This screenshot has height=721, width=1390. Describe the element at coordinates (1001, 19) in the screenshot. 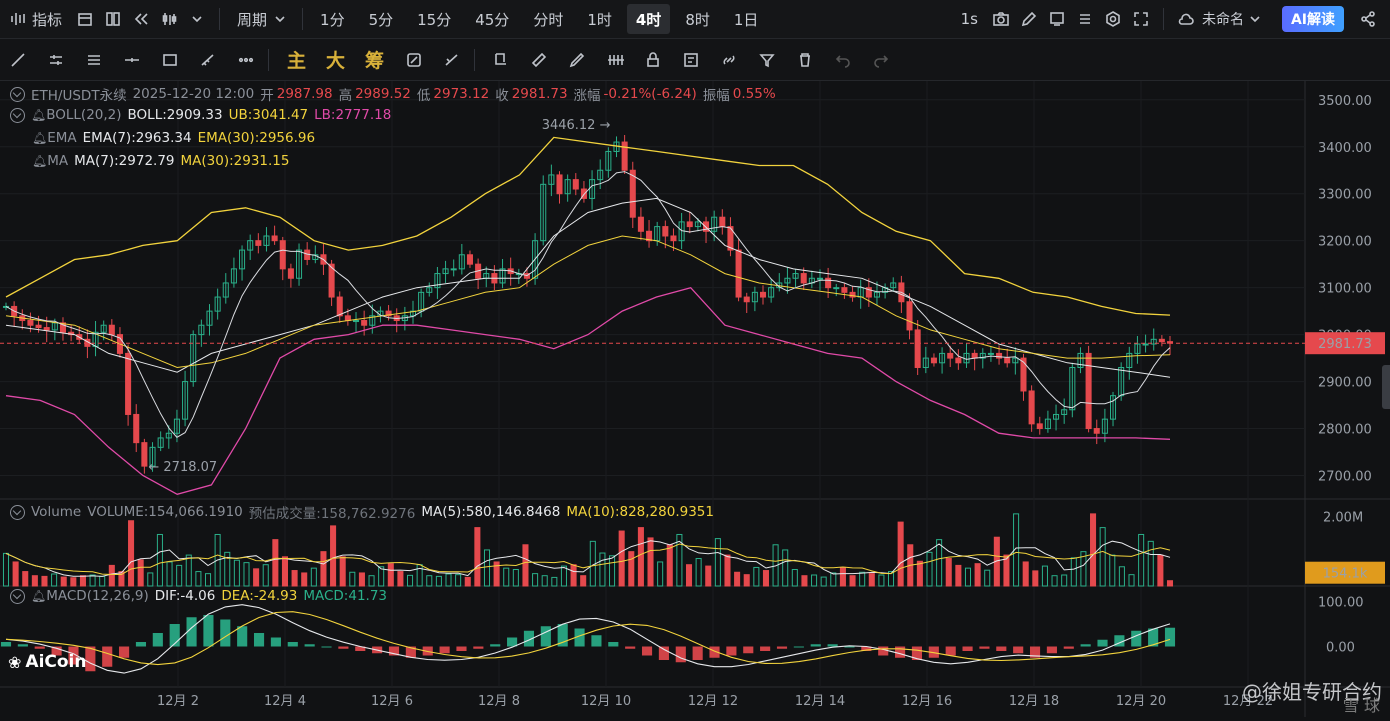

I see `camera-icon` at that location.